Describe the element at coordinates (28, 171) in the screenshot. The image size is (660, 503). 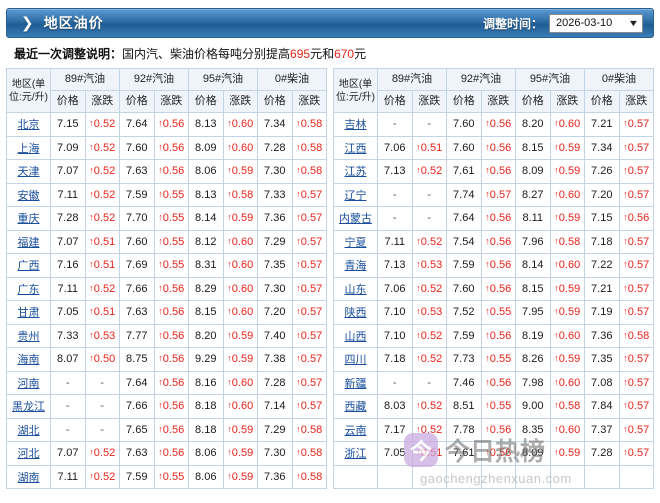
I see `region-link: 天津` at that location.